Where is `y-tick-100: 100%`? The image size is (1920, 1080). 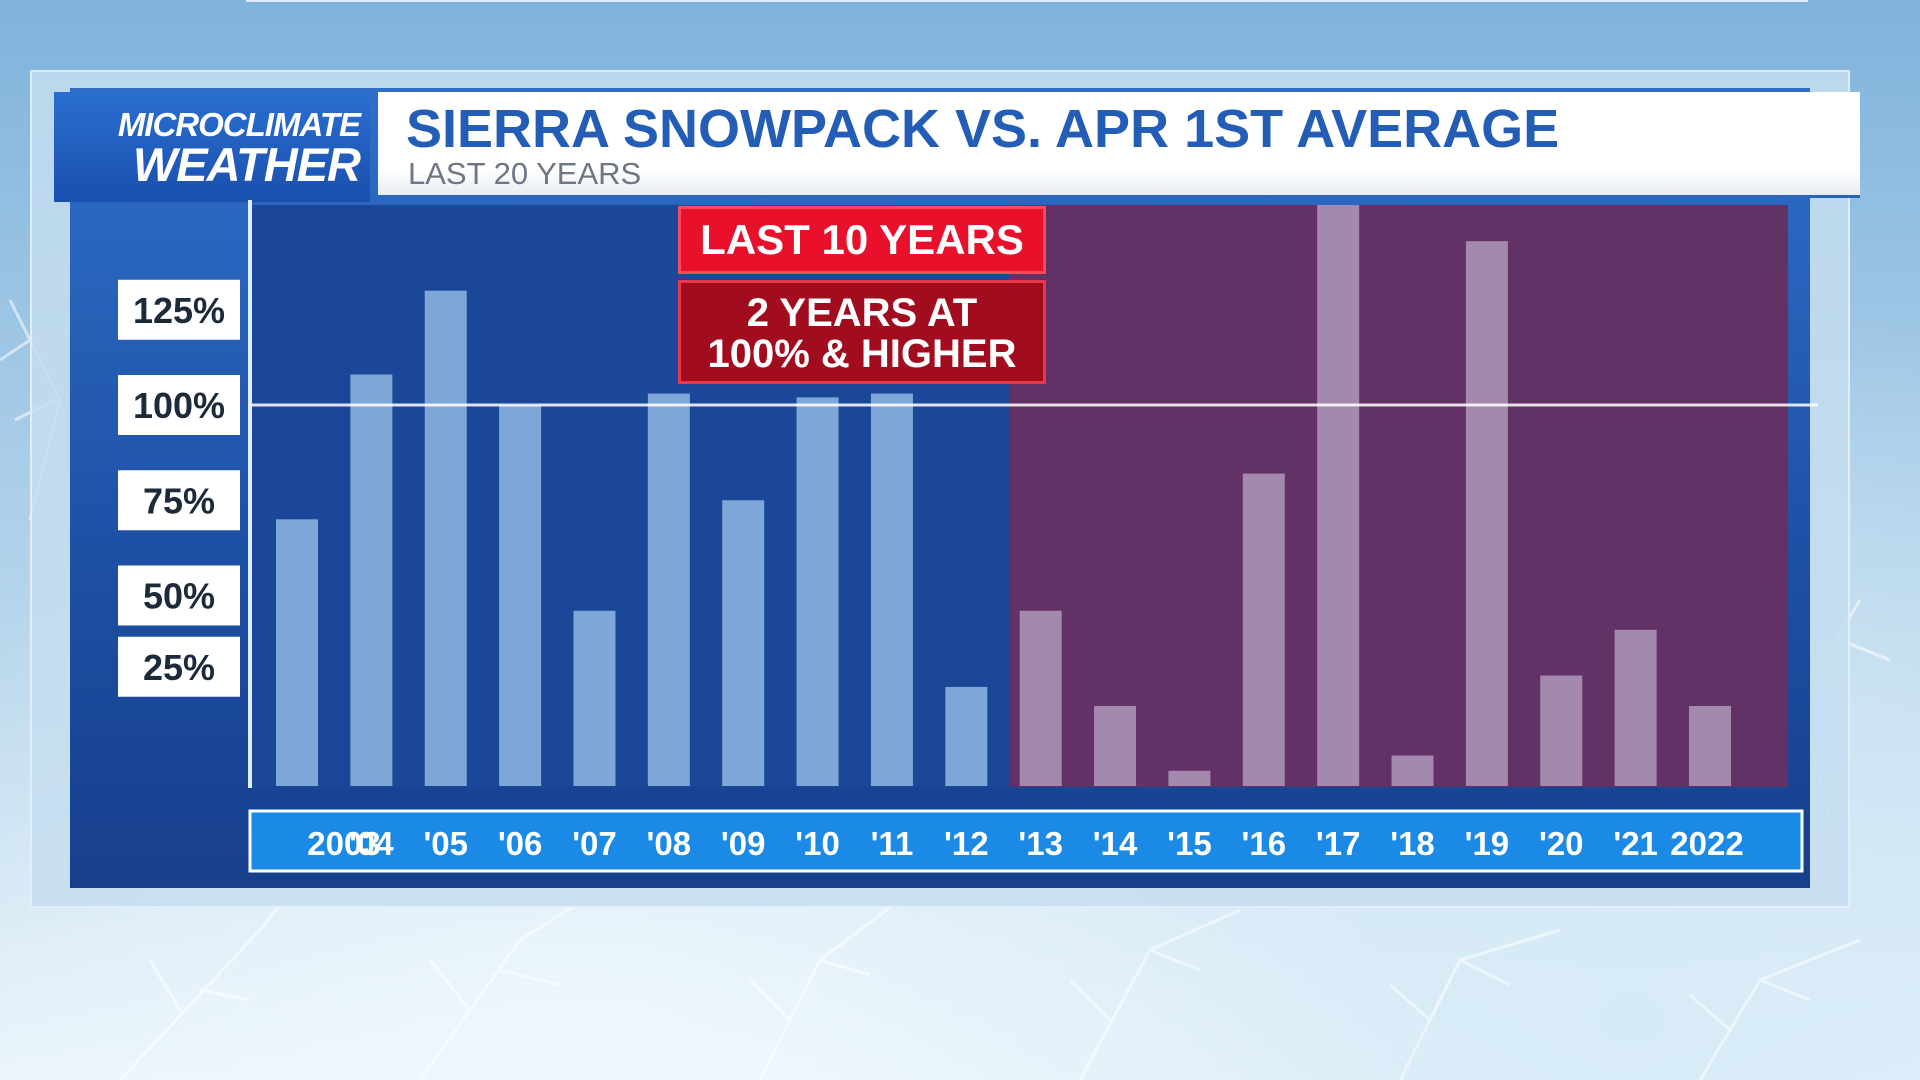
y-tick-100: 100% is located at coordinates (179, 405).